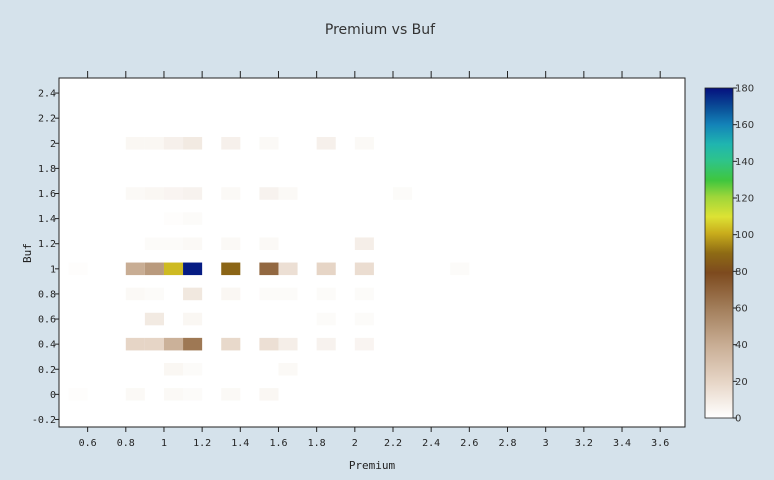 Image resolution: width=774 pixels, height=480 pixels. I want to click on x-tick-label: 1.6, so click(278, 443).